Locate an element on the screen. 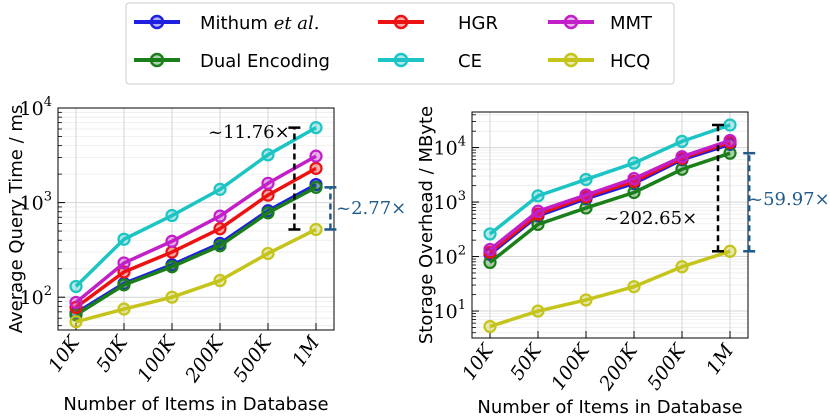 Image resolution: width=830 pixels, height=418 pixels. y-tick-label: 10¹ is located at coordinates (450, 310).